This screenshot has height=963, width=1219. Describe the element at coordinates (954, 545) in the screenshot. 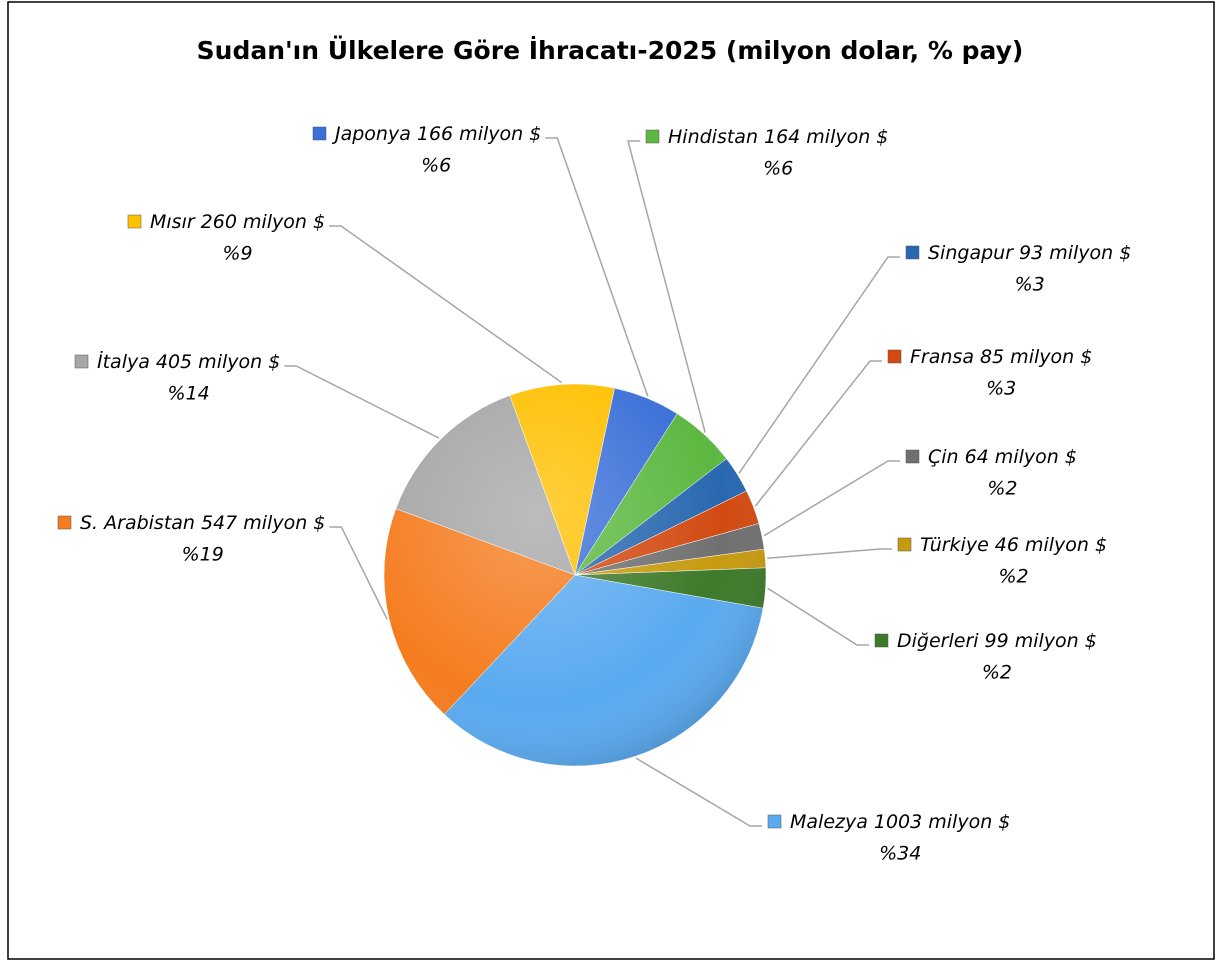

I see `label-category: Türkiye` at that location.